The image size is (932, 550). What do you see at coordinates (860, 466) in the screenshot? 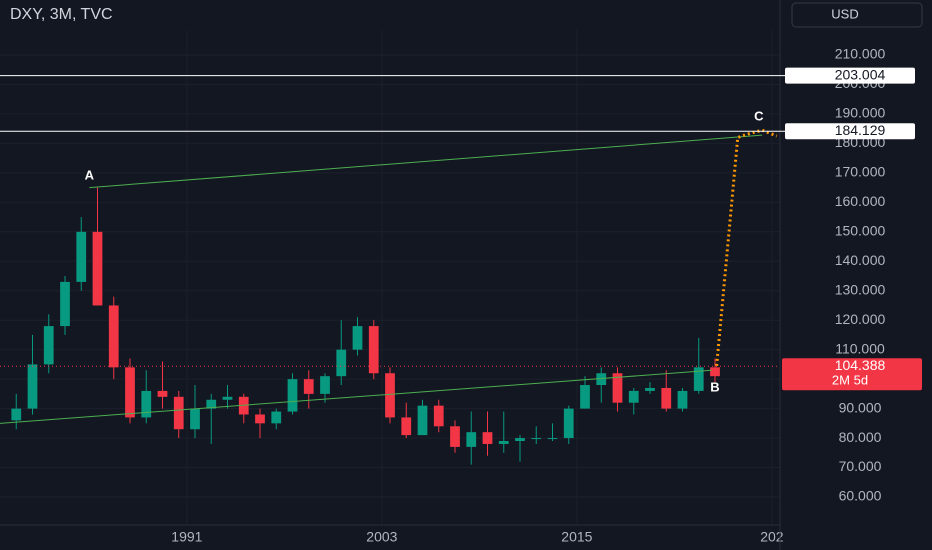
I see `y-tick-label: 70.000` at bounding box center [860, 466].